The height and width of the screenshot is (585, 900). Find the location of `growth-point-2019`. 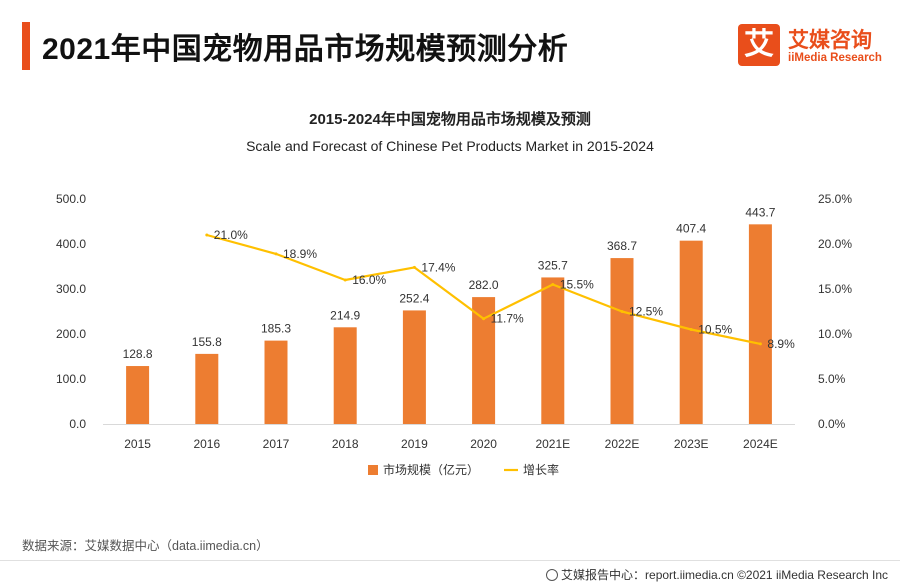

growth-point-2019 is located at coordinates (414, 267).